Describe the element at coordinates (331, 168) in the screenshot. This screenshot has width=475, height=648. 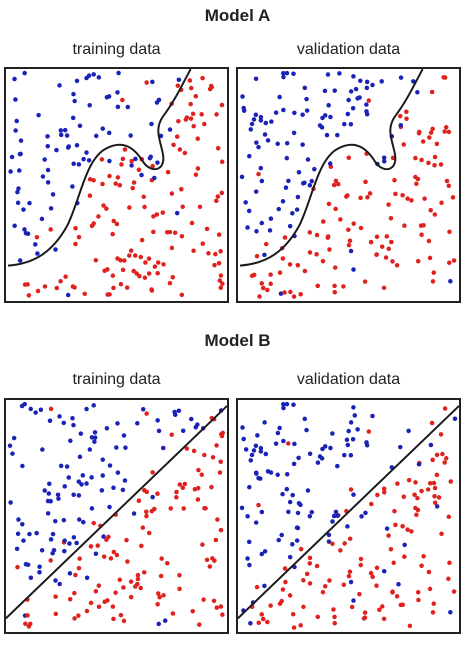
I see `decision-boundary` at that location.